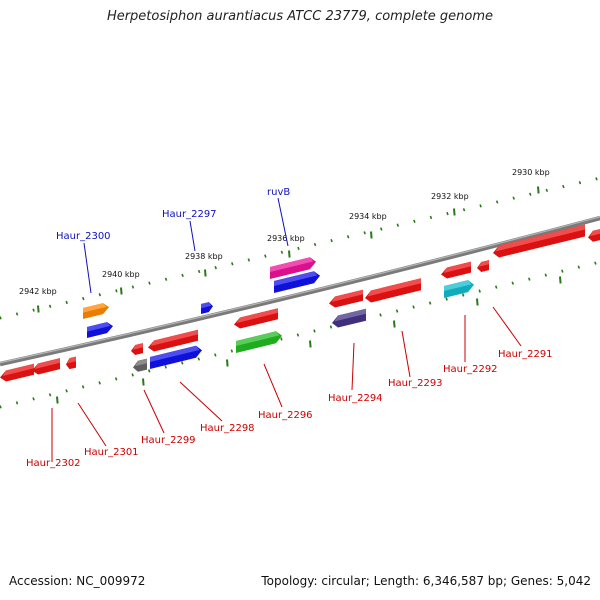 The image size is (600, 600). What do you see at coordinates (77, 581) in the screenshot?
I see `accession-text: Accession: NC_009972` at bounding box center [77, 581].